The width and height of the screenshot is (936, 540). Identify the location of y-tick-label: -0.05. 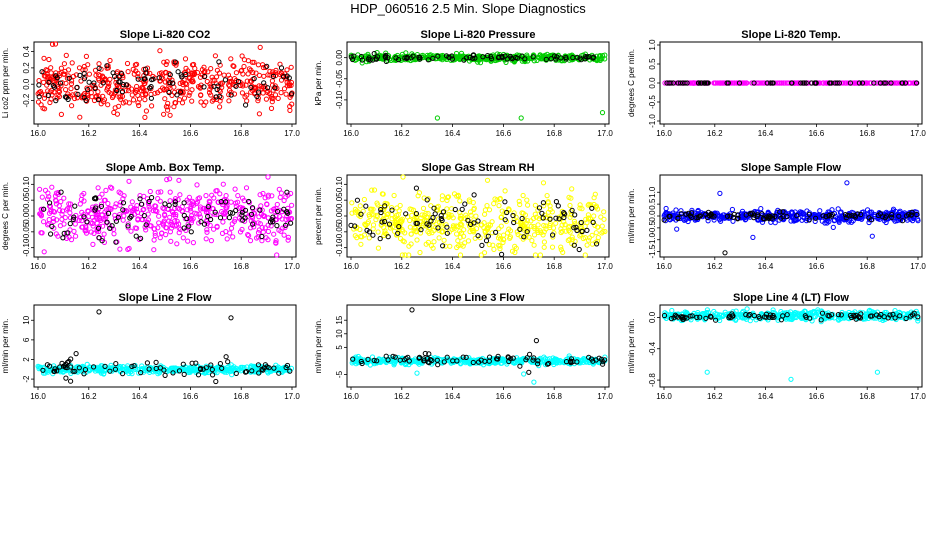
(339, 231).